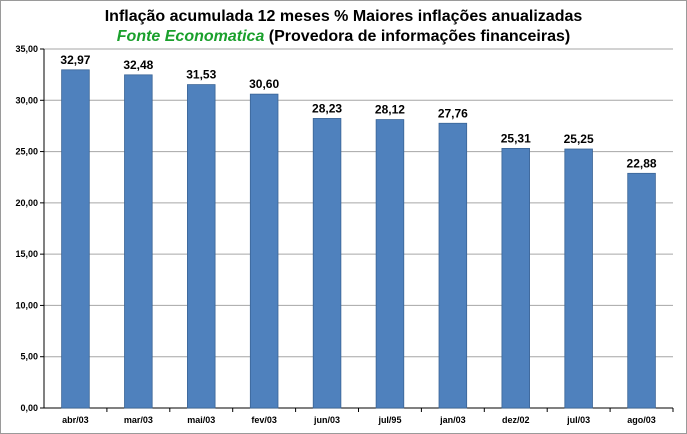 Image resolution: width=687 pixels, height=434 pixels. I want to click on chart-subtitle-source: Fonte Economatica, so click(190, 36).